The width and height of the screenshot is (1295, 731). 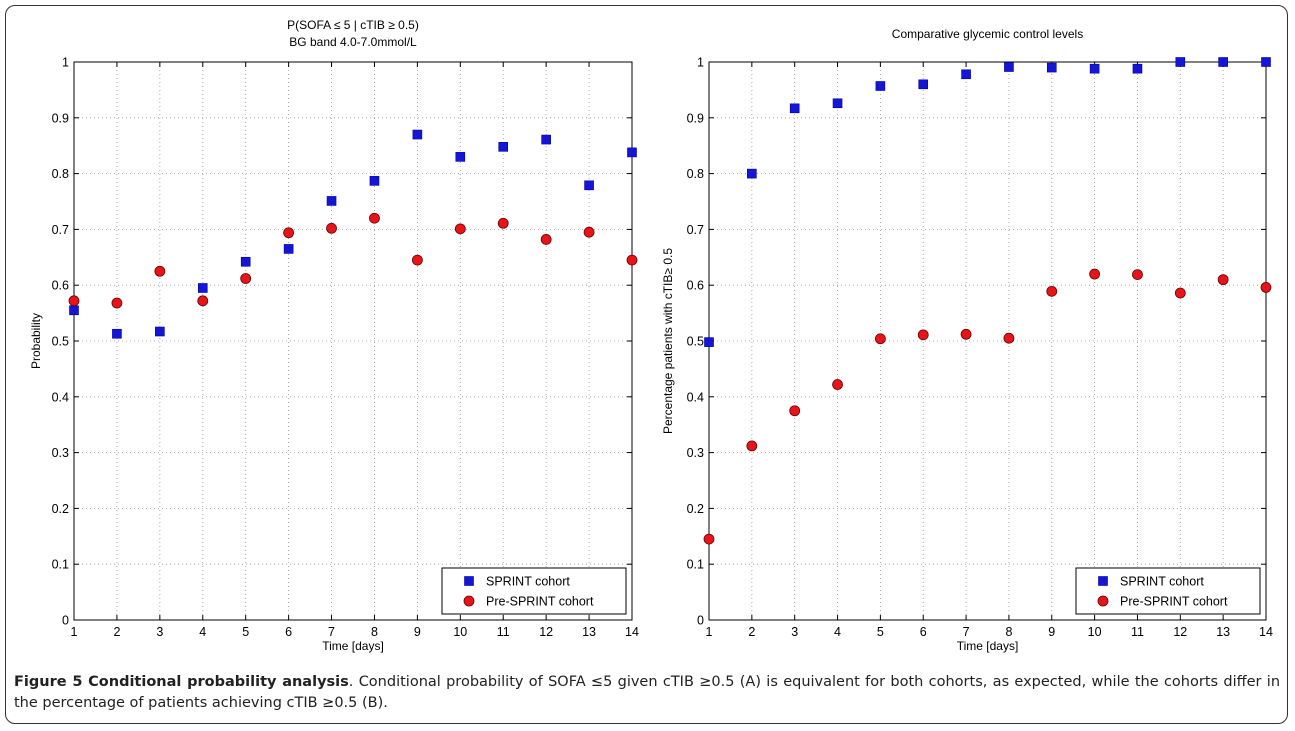 What do you see at coordinates (417, 632) in the screenshot?
I see `chart1-x-tick-label: 9` at bounding box center [417, 632].